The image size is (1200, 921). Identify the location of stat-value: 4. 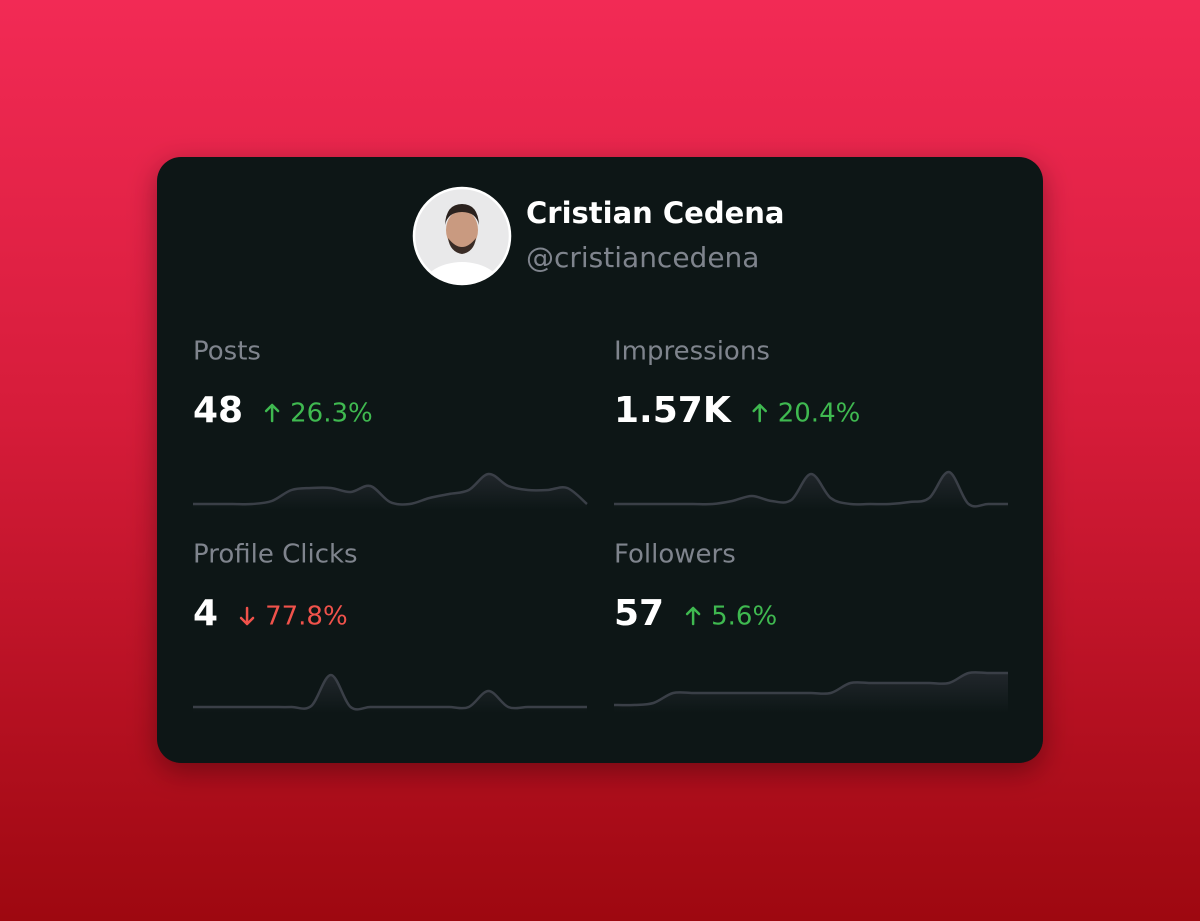
(205, 613).